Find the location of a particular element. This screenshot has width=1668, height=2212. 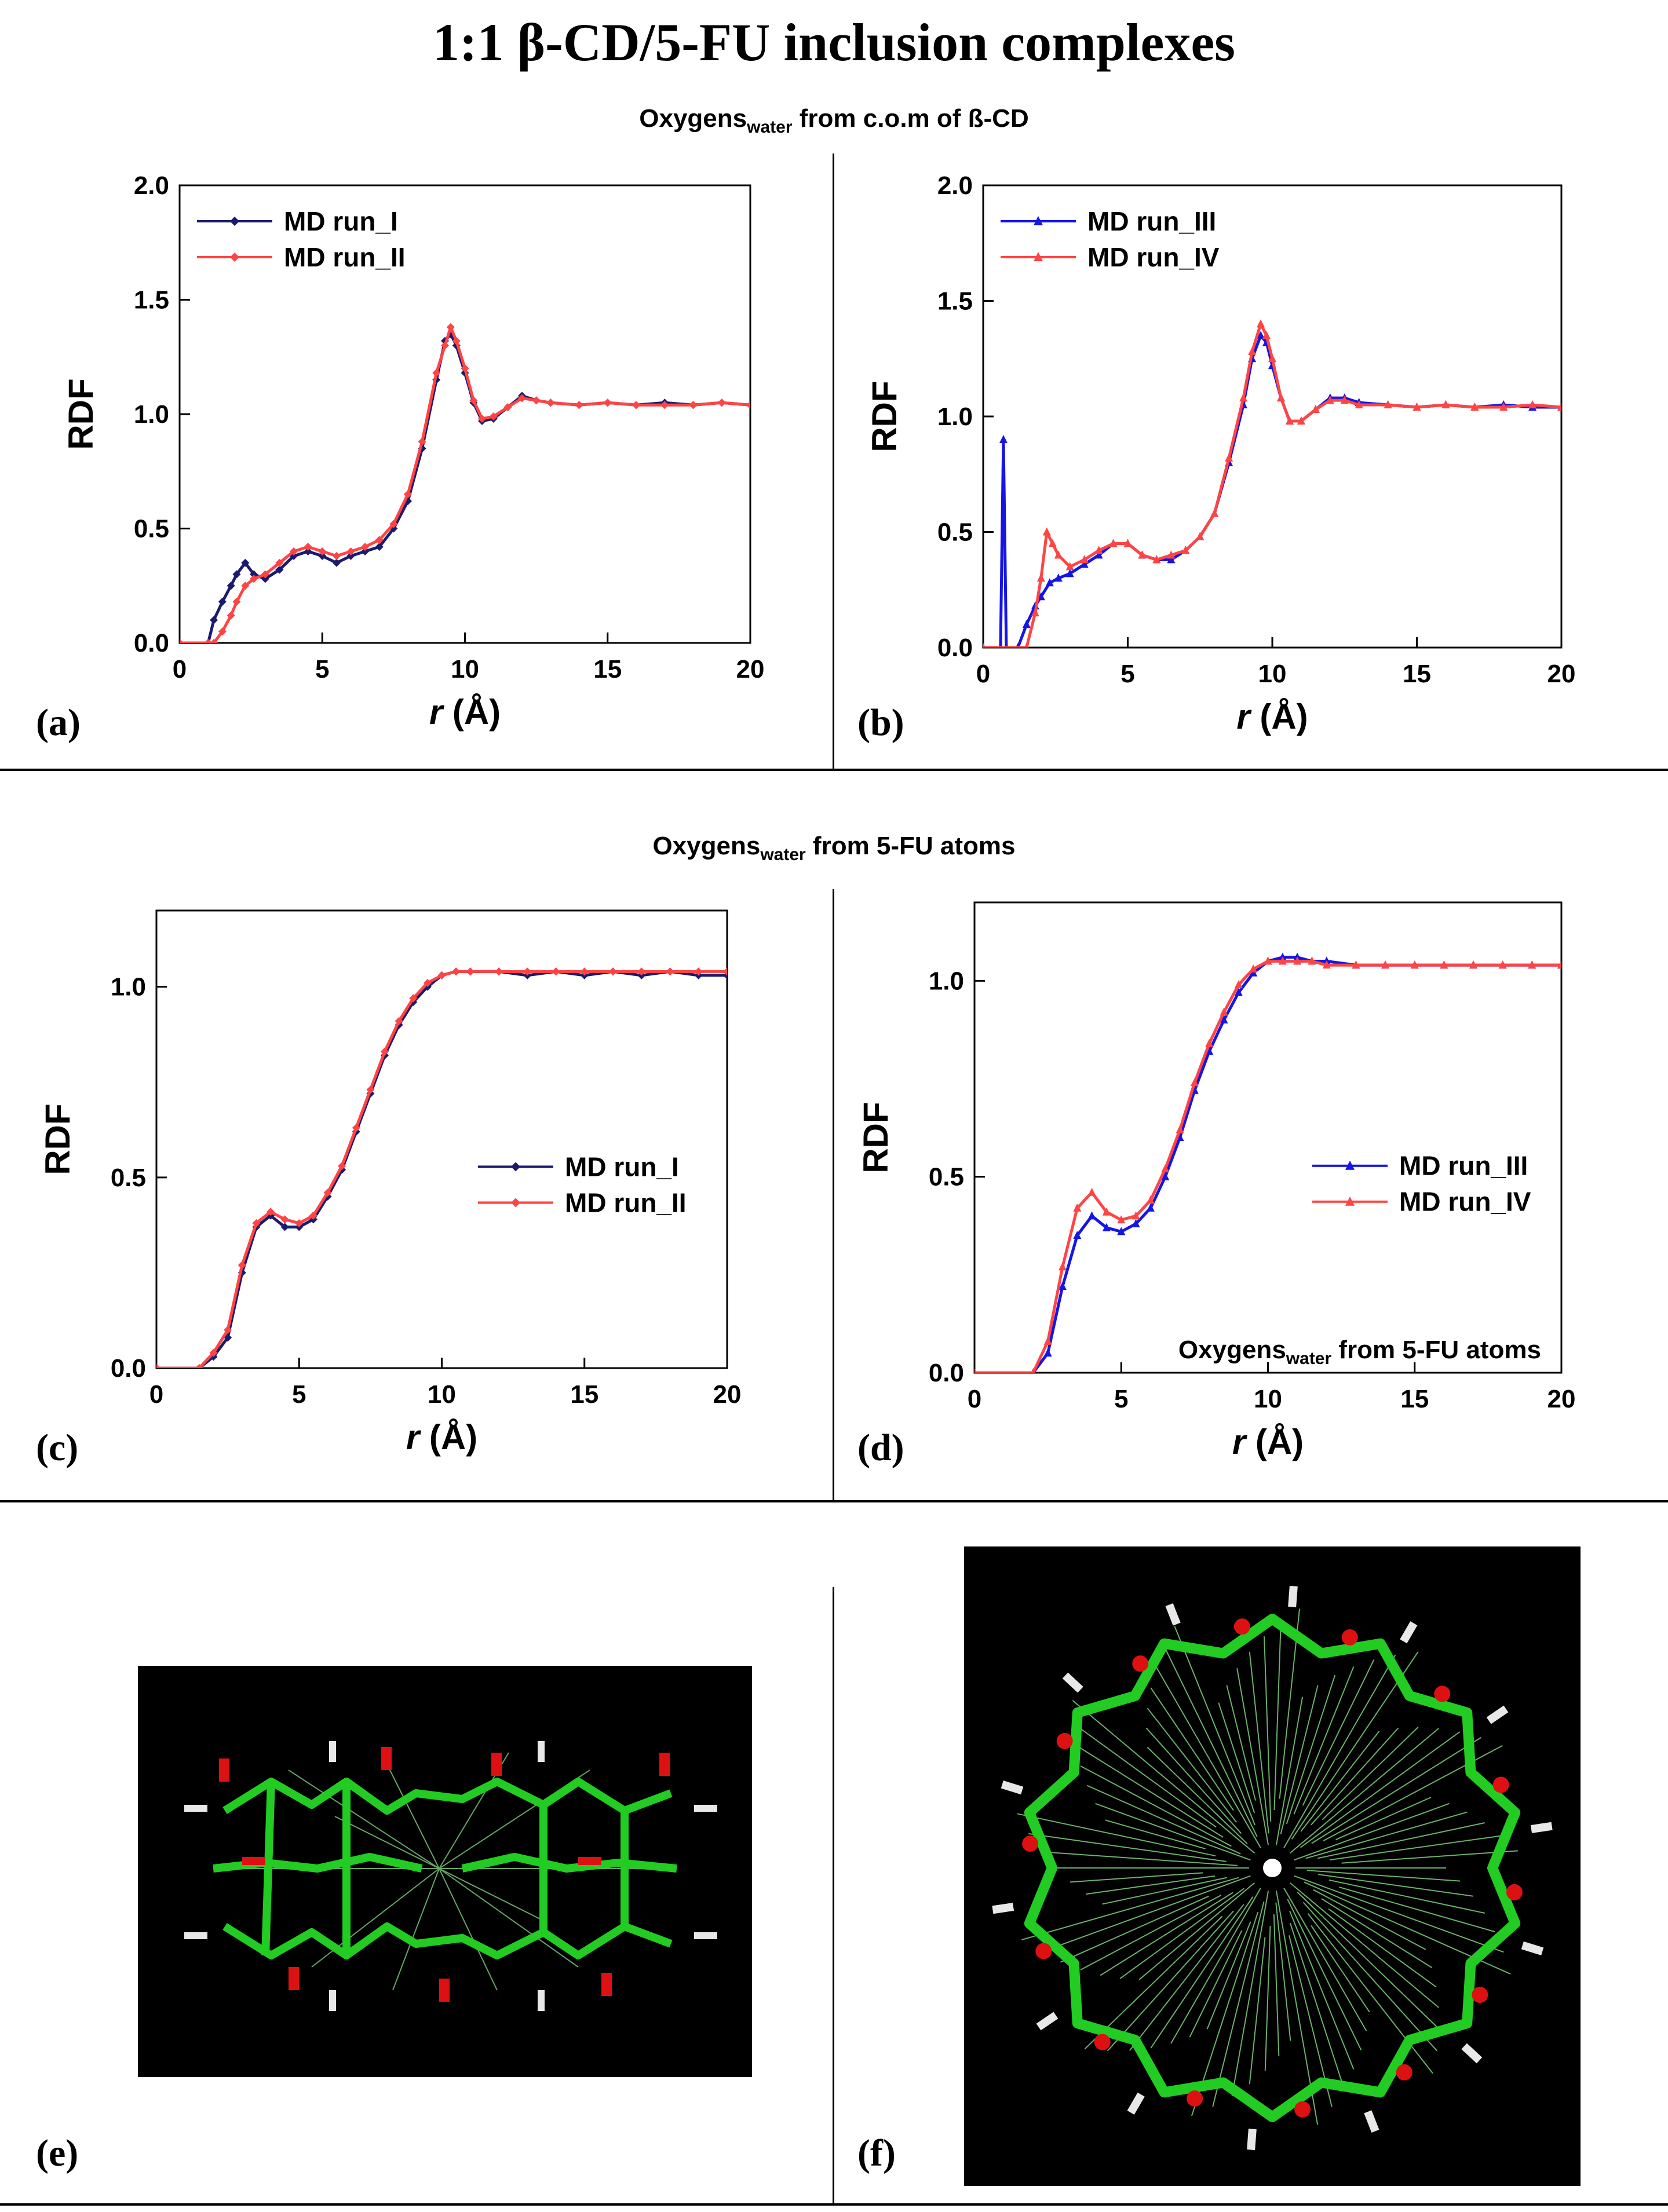

y-tick-label-c: 0.0 is located at coordinates (128, 1368).